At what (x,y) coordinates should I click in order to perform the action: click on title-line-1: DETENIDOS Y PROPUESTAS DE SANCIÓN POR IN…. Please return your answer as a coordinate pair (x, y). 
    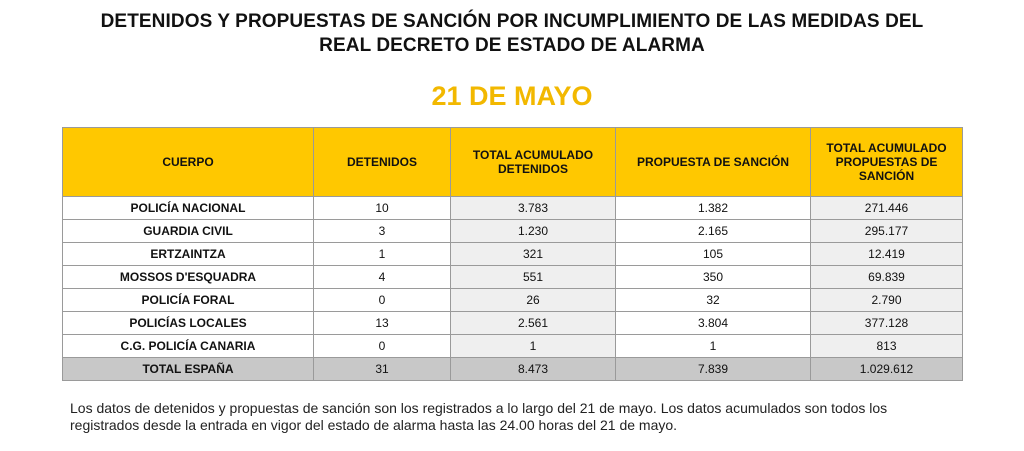
    Looking at the image, I should click on (512, 21).